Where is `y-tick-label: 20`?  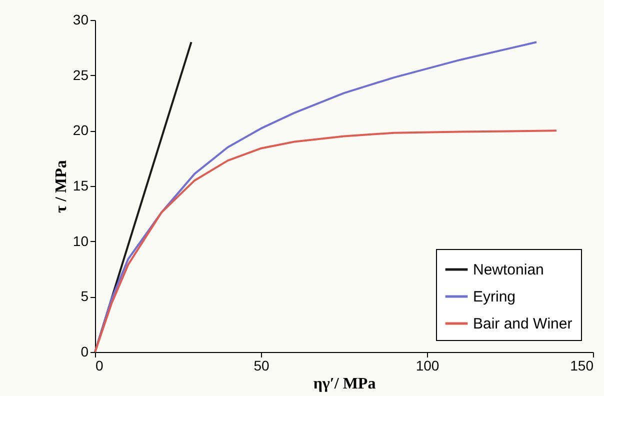
y-tick-label: 20 is located at coordinates (80, 130).